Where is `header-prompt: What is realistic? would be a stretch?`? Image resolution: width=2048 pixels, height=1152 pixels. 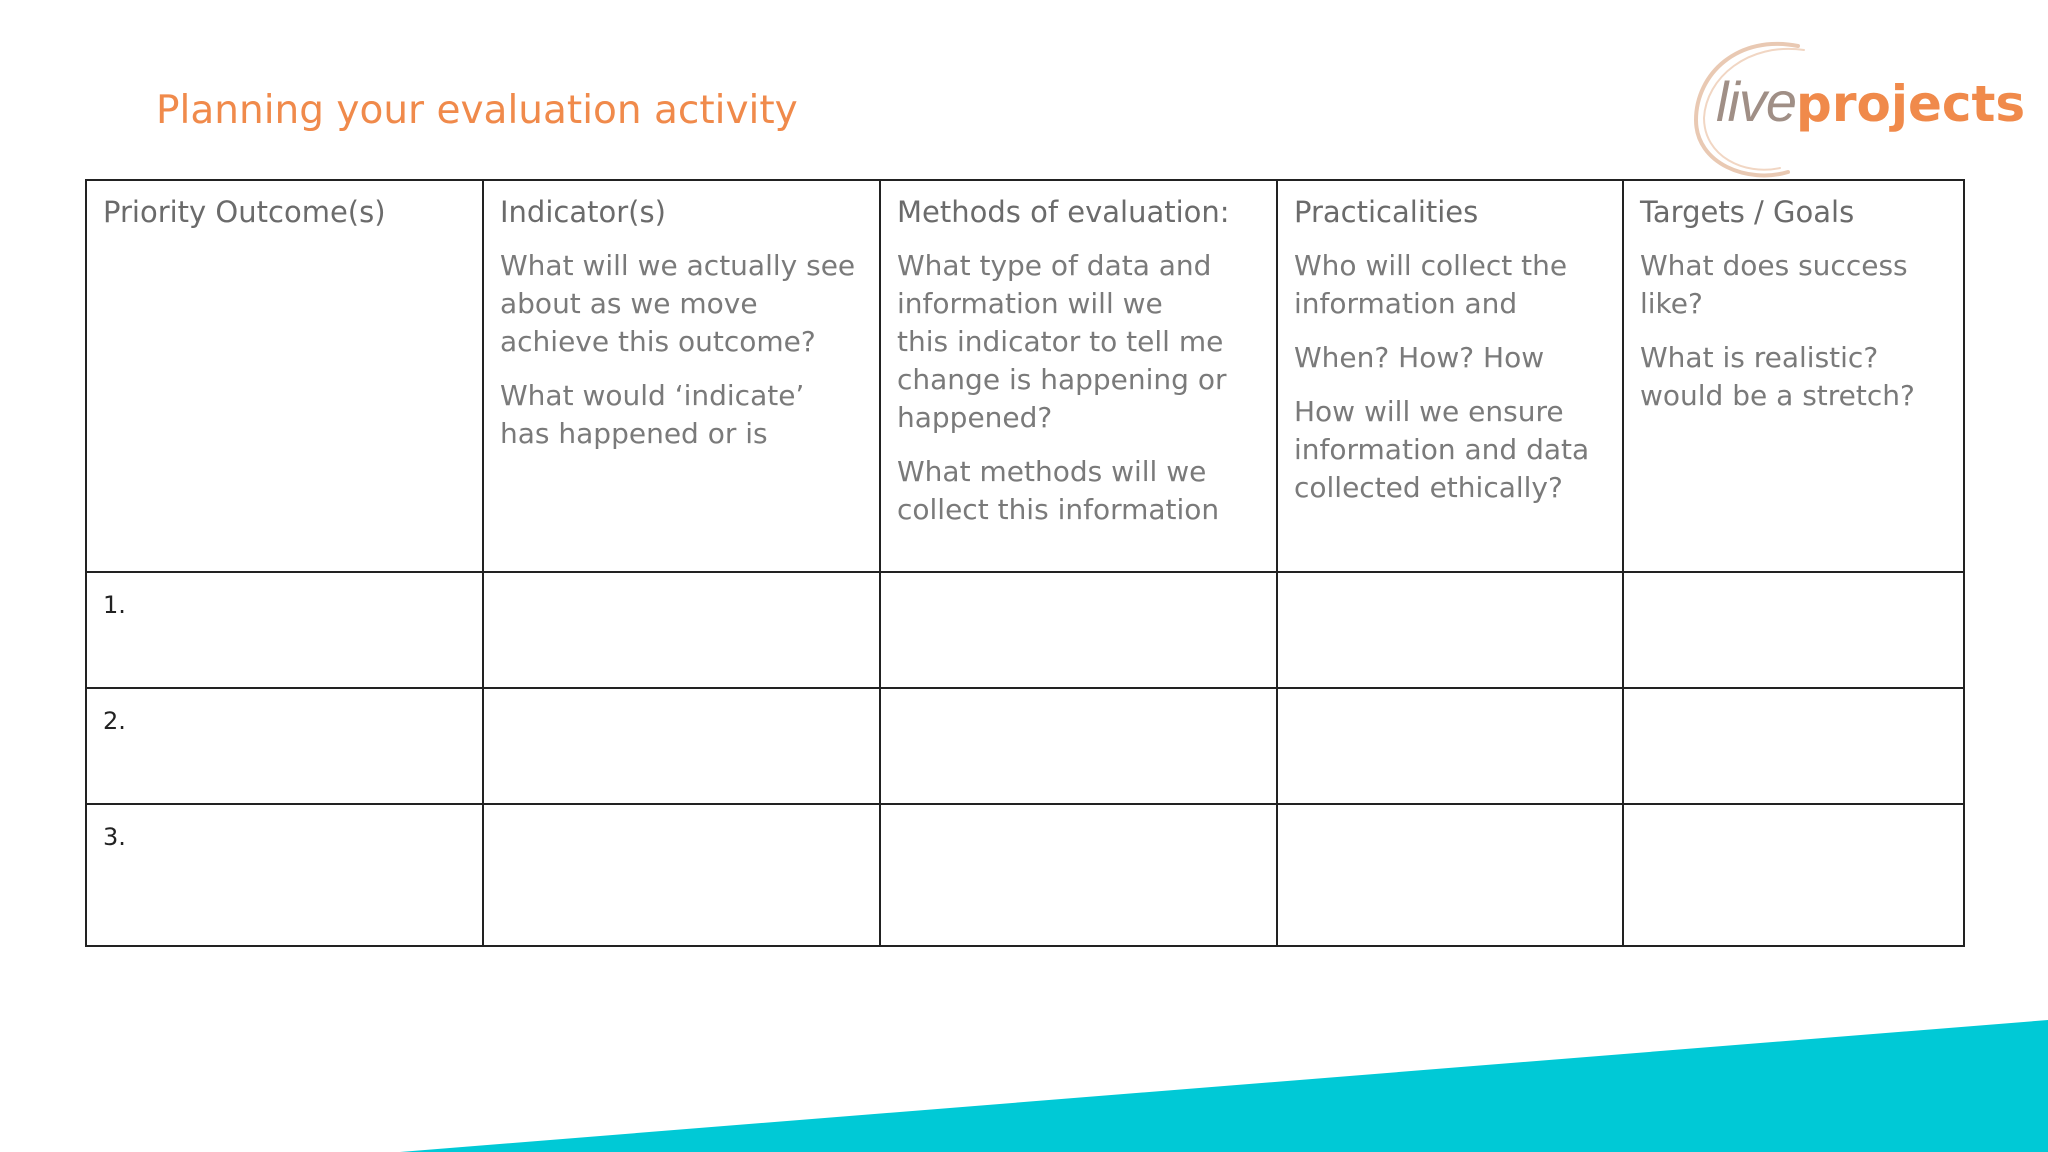 header-prompt: What is realistic? would be a stretch? is located at coordinates (1777, 376).